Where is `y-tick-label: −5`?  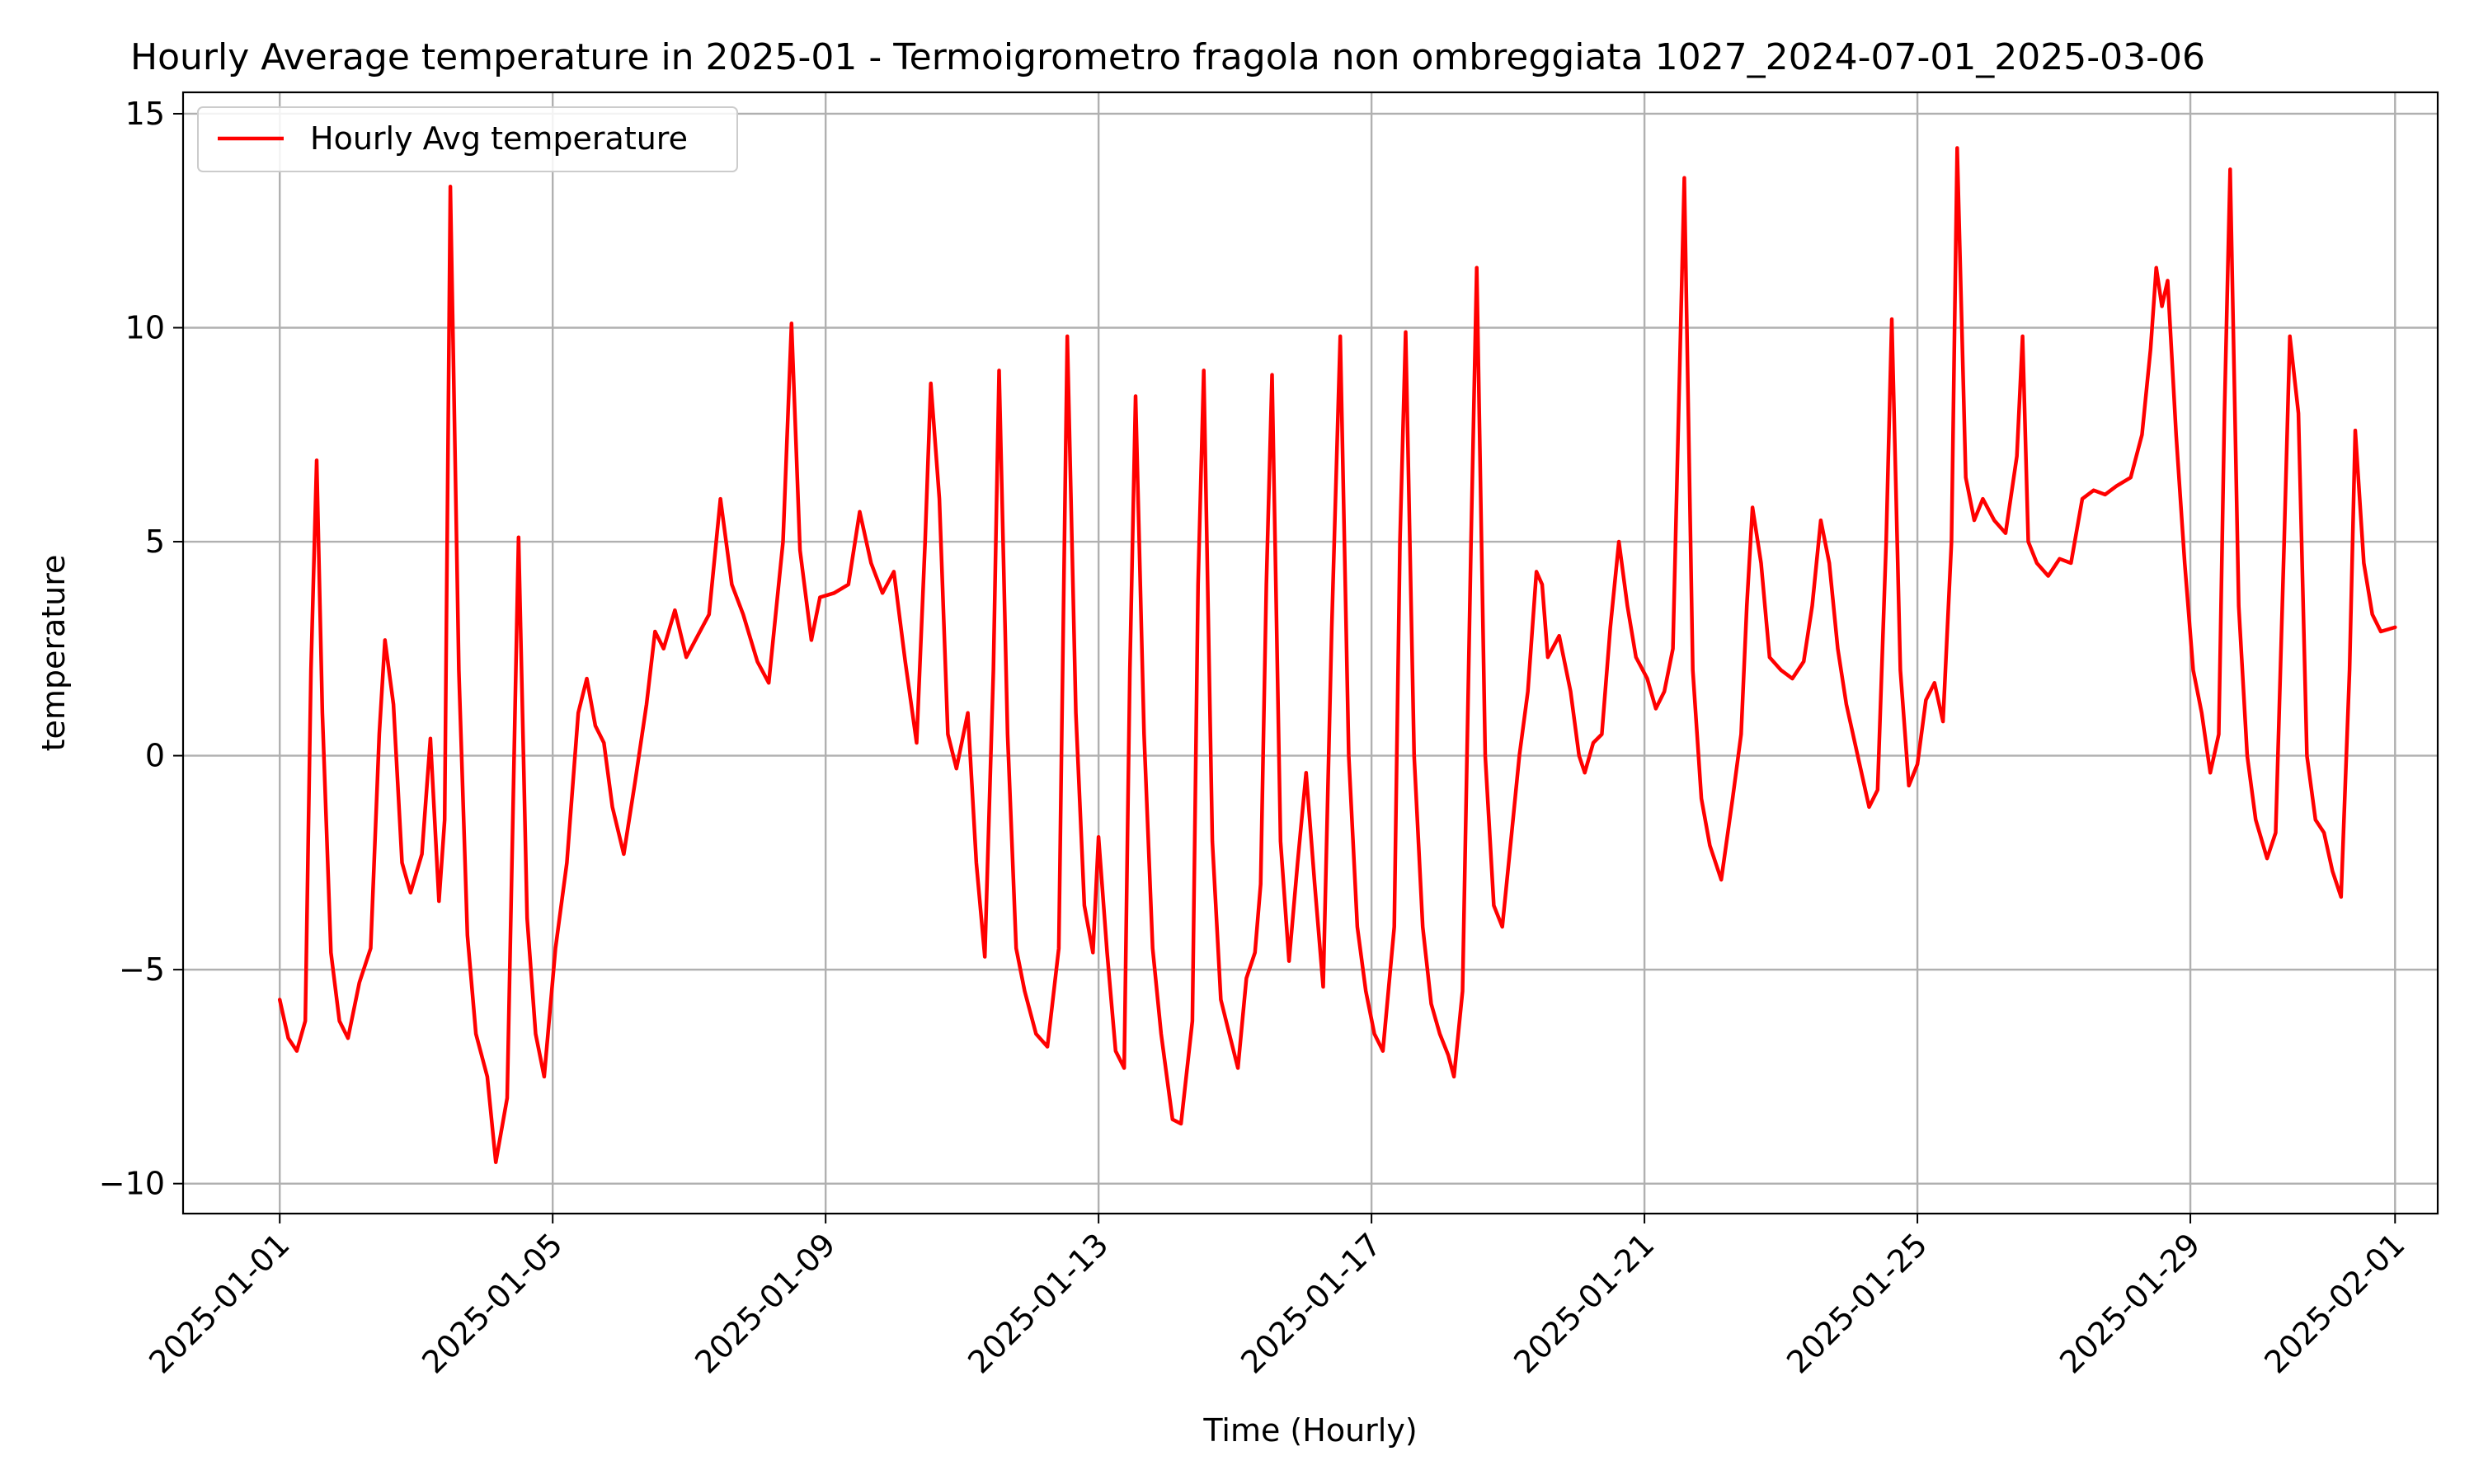
y-tick-label: −5 is located at coordinates (142, 969).